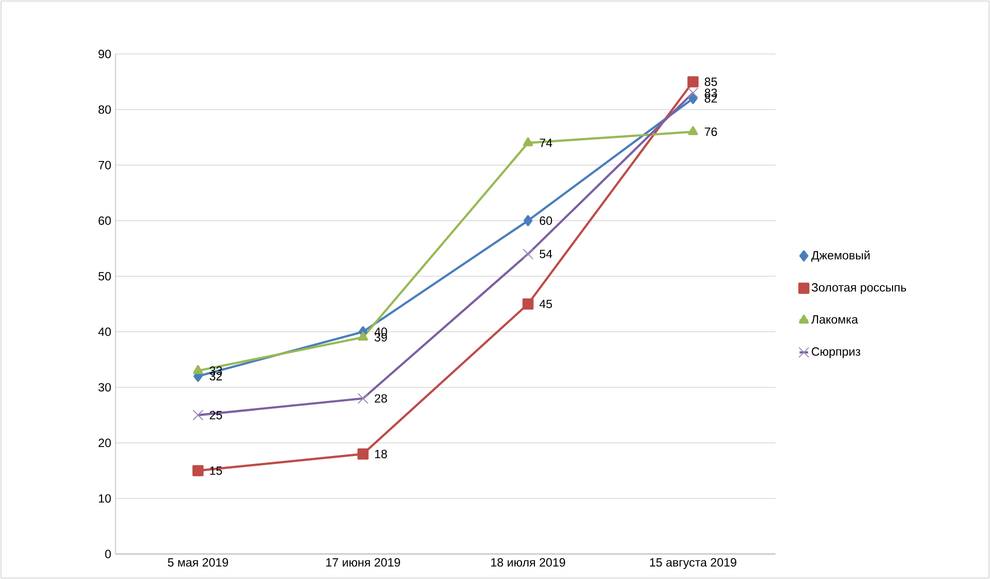 The height and width of the screenshot is (579, 990). What do you see at coordinates (108, 554) in the screenshot?
I see `y-tick-label: 0` at bounding box center [108, 554].